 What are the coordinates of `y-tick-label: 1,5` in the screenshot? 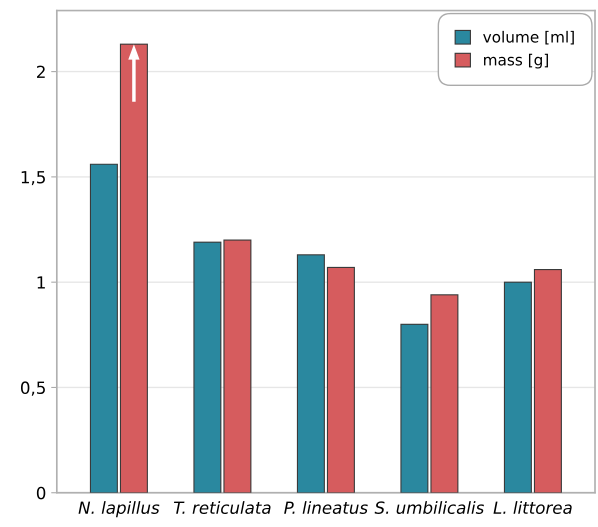 It's located at (33, 178).